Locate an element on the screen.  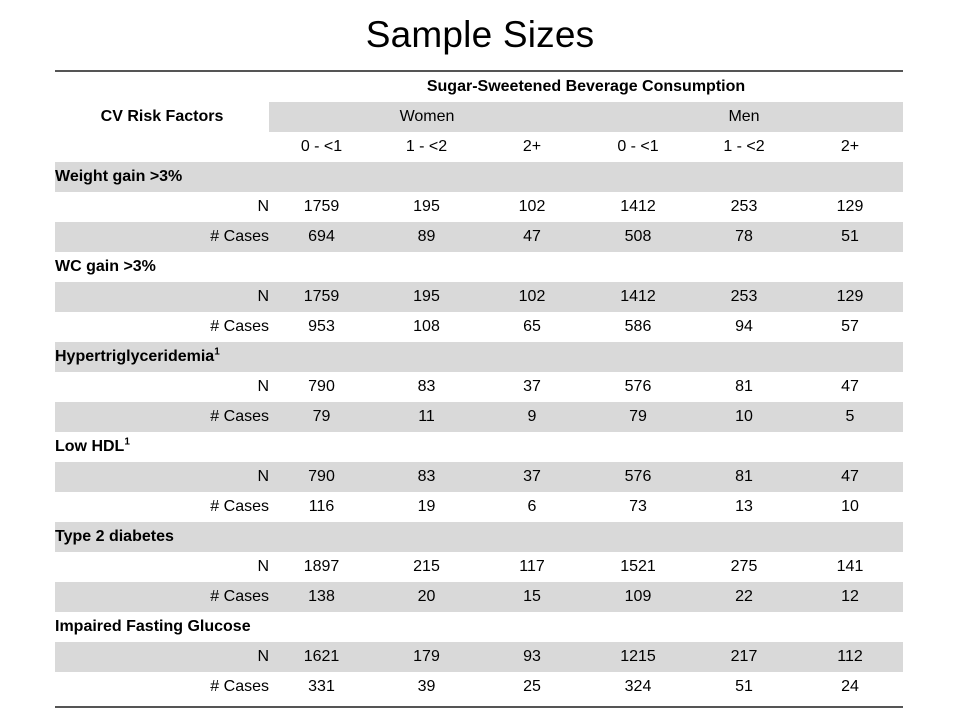
table-row: N 1621 179 93 1215 217 112 is located at coordinates (479, 657).